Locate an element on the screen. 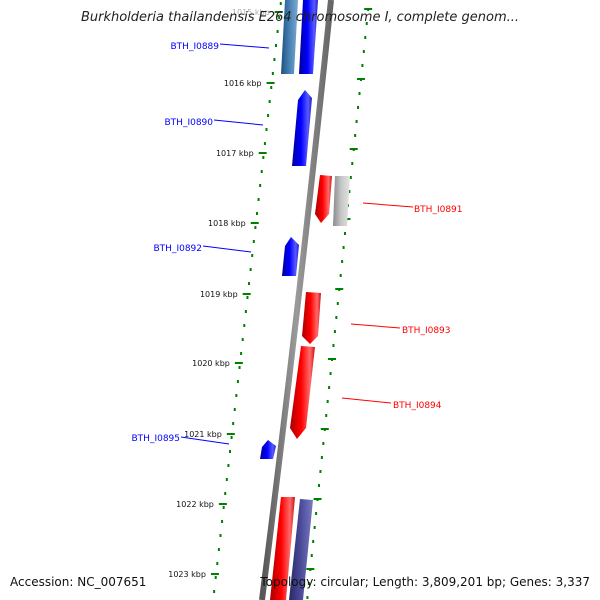 Image resolution: width=600 pixels, height=600 pixels. kbp-tick-label: 1019 kbp is located at coordinates (219, 294).